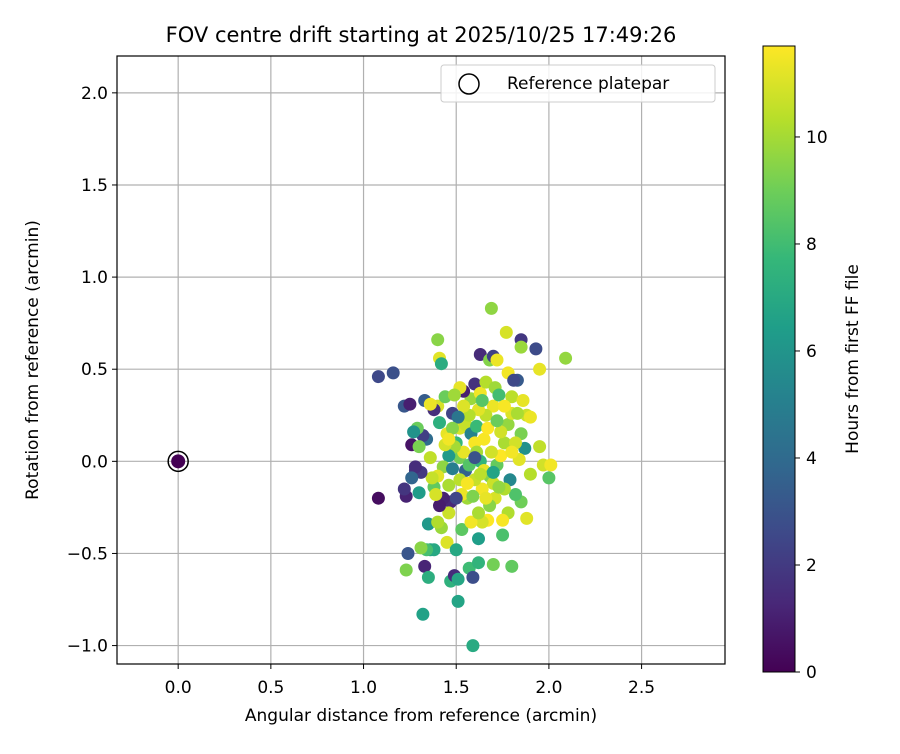 The height and width of the screenshot is (754, 900). Describe the element at coordinates (469, 84) in the screenshot. I see `legend-marker-icon` at that location.